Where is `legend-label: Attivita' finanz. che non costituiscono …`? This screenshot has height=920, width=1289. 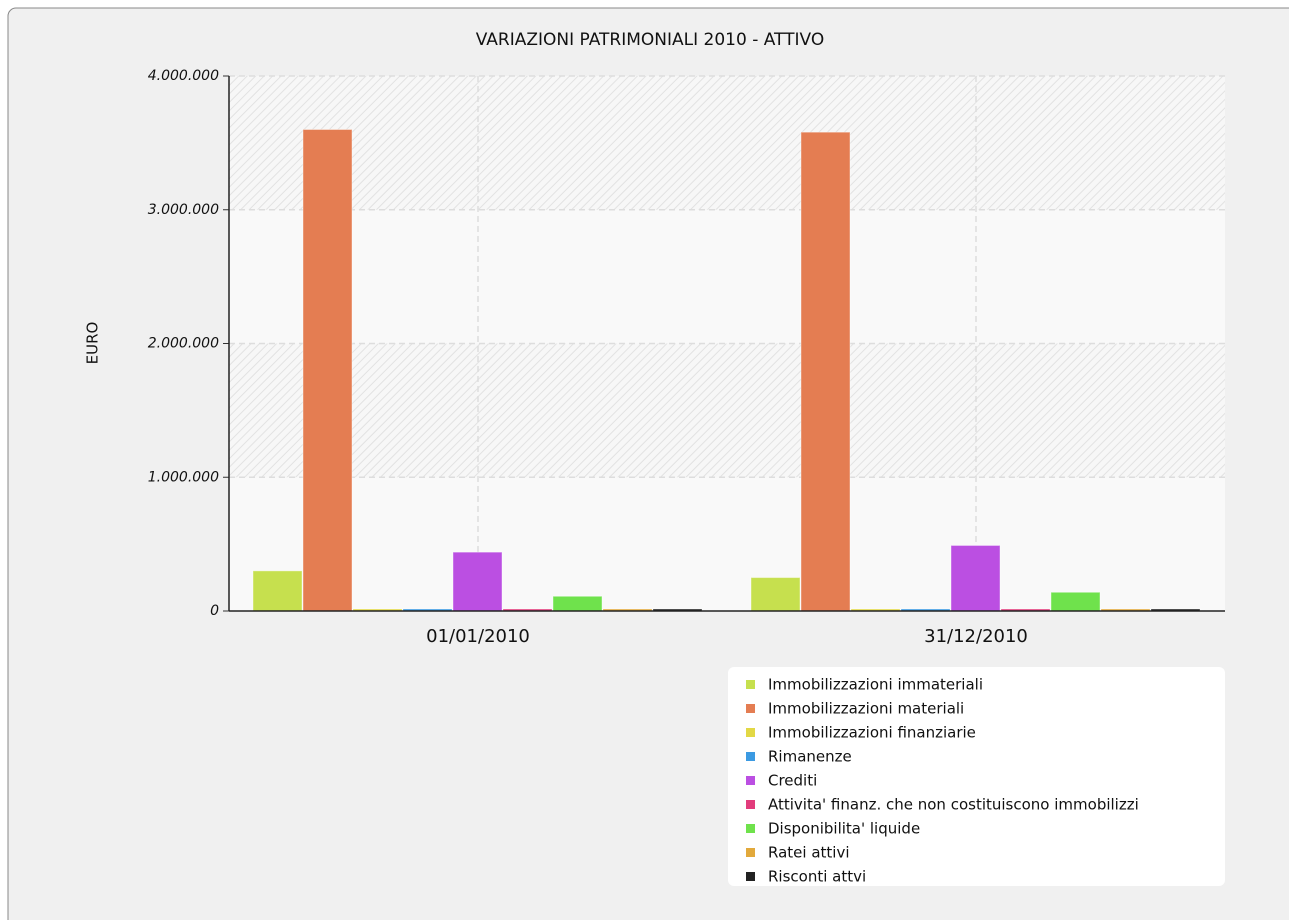
legend-label: Attivita' finanz. che non costituiscono … is located at coordinates (953, 805).